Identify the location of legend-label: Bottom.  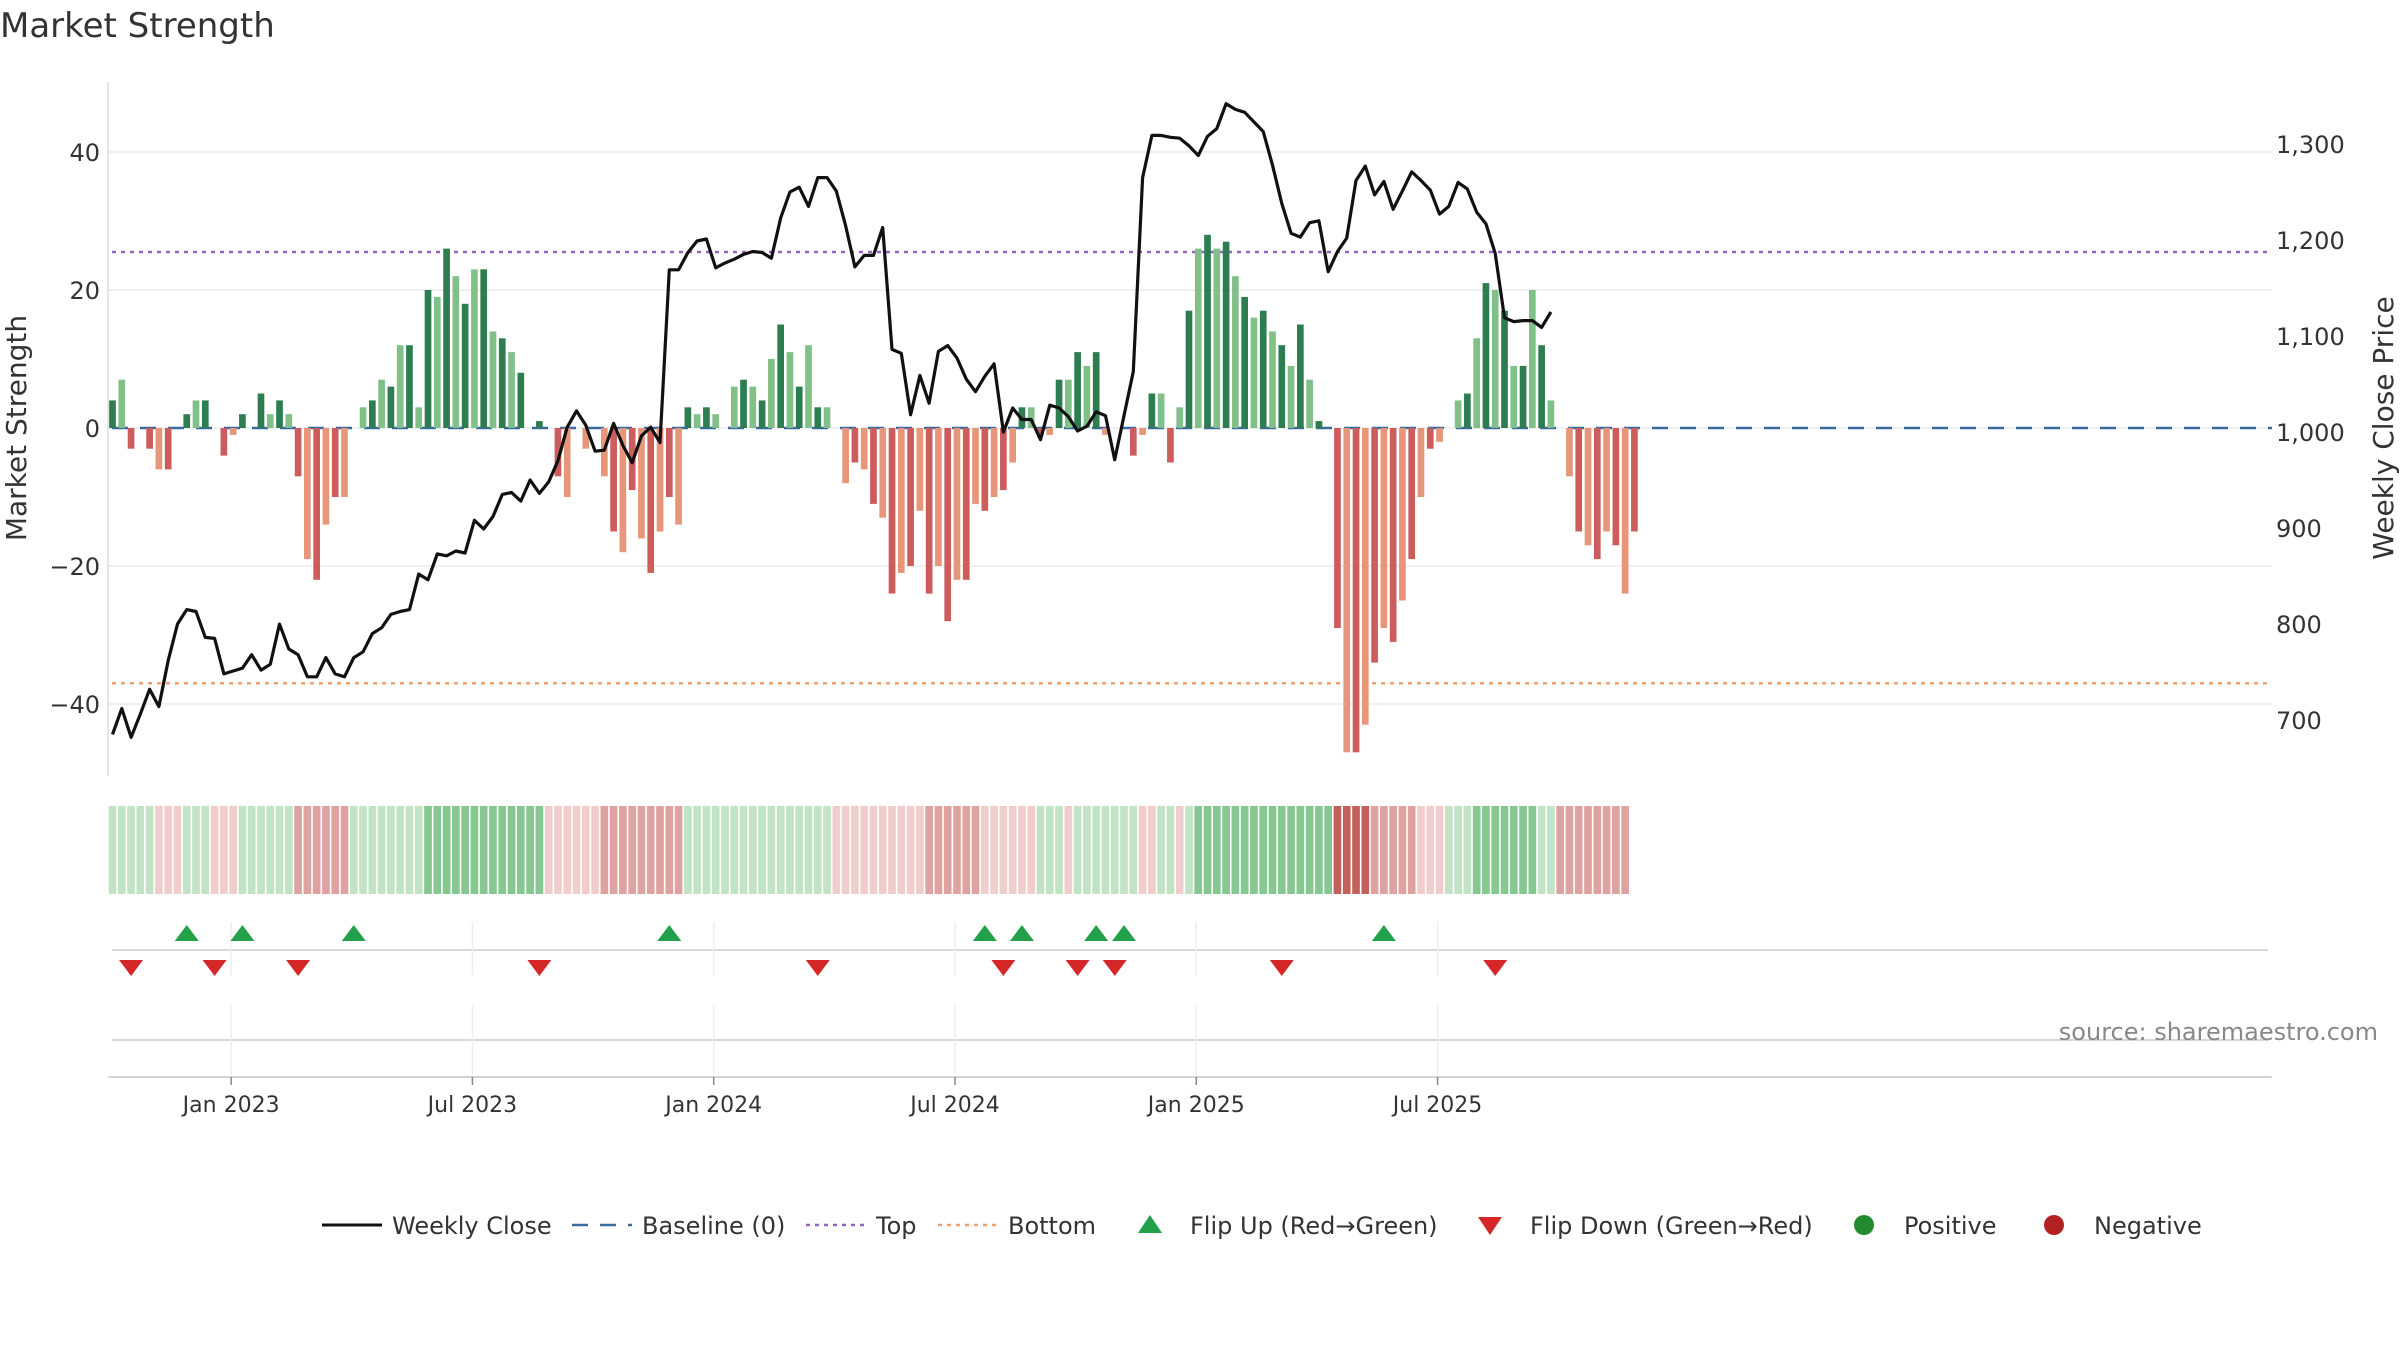
(1052, 1226).